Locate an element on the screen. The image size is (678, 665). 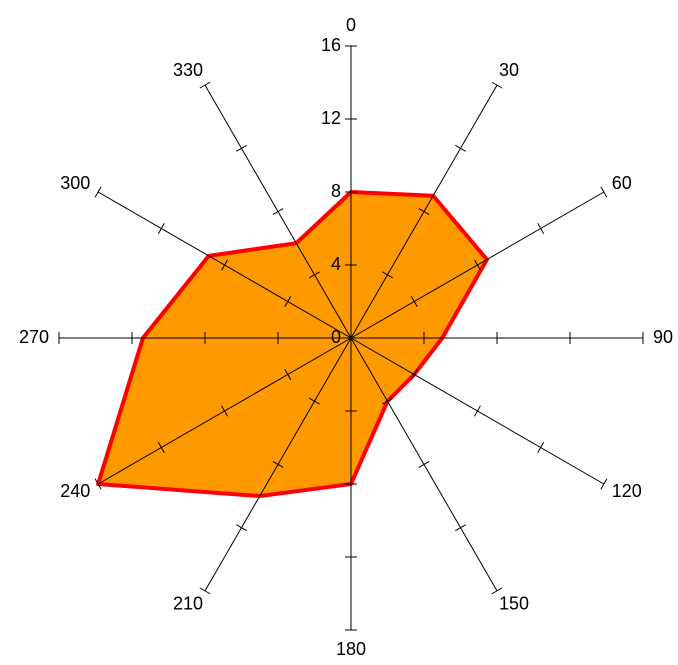
axis-label: 120 is located at coordinates (627, 491).